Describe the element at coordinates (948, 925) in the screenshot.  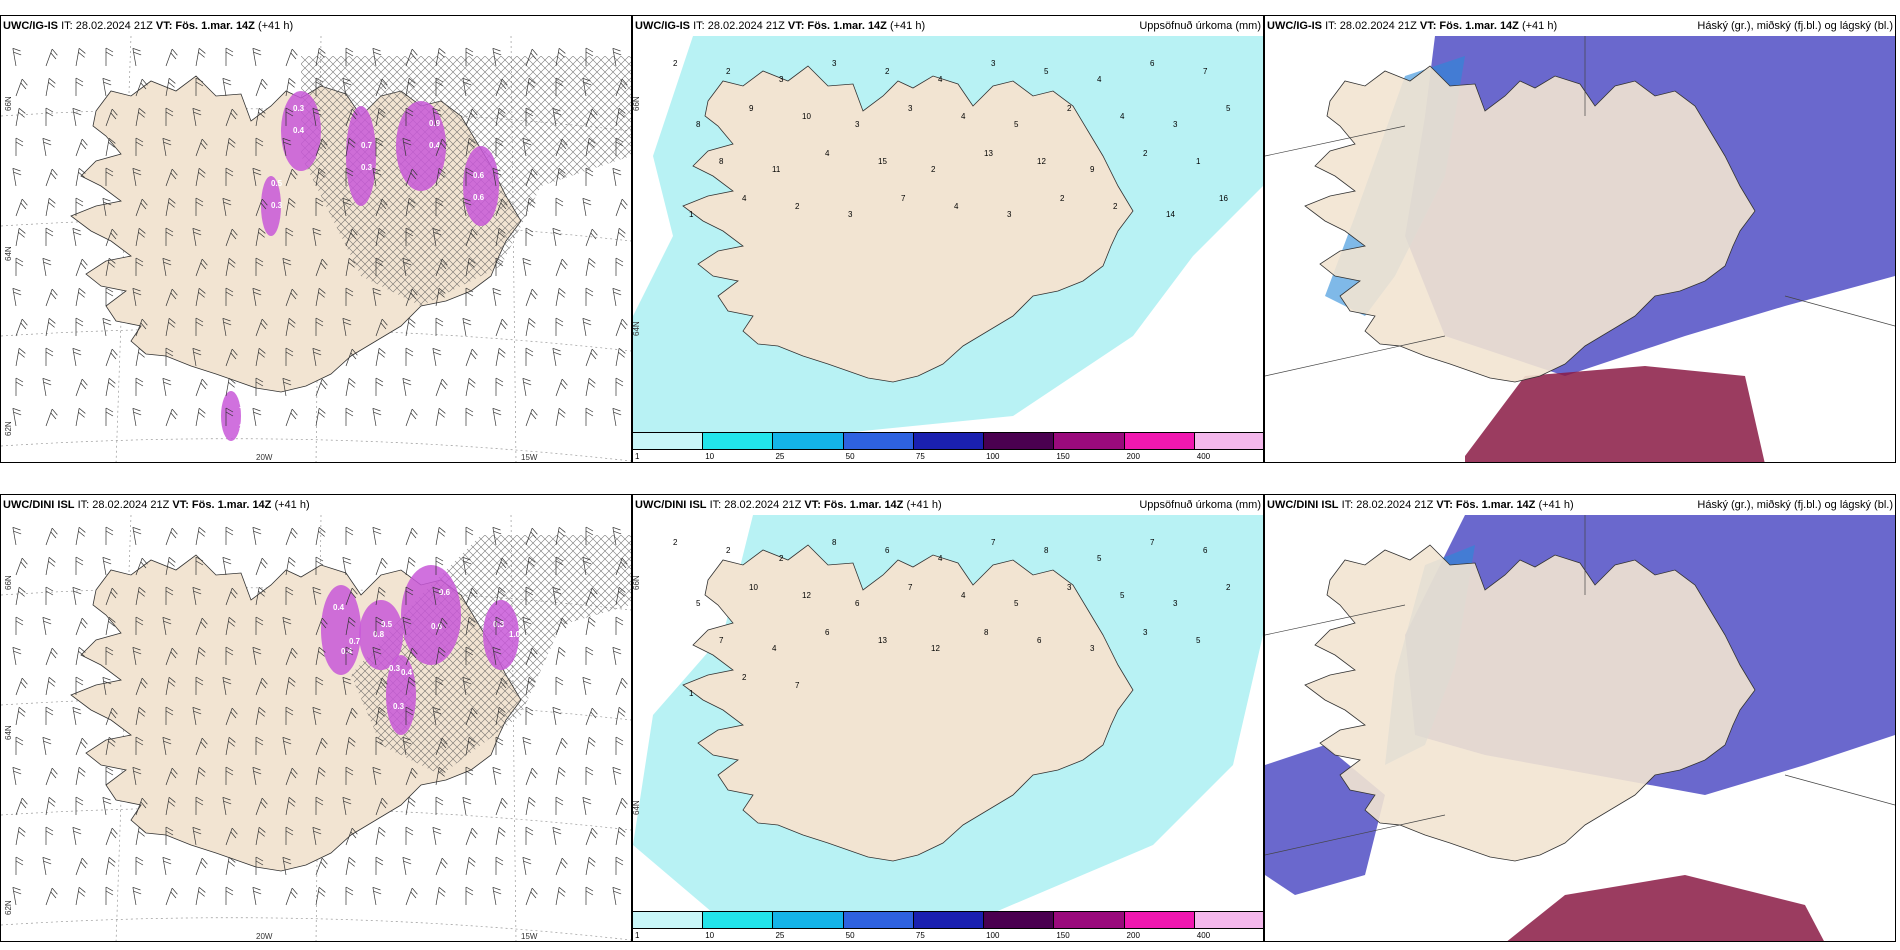
I see `precip-colorbar: 1 10 25 50 75 100 150 200 400` at that location.